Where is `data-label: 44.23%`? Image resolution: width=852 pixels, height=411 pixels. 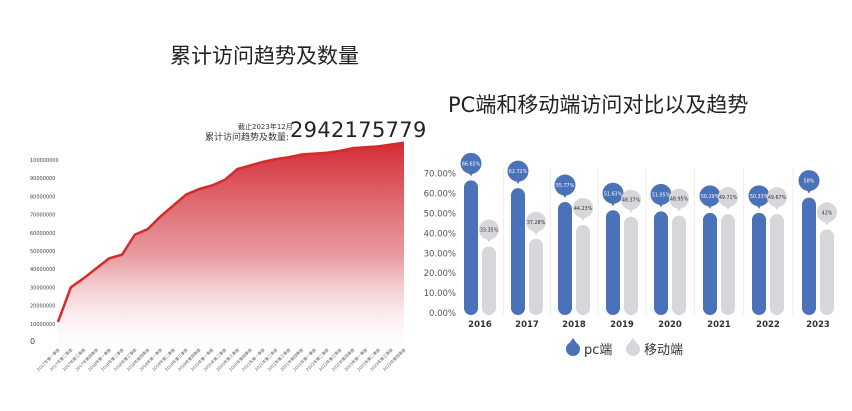 data-label: 44.23% is located at coordinates (583, 209).